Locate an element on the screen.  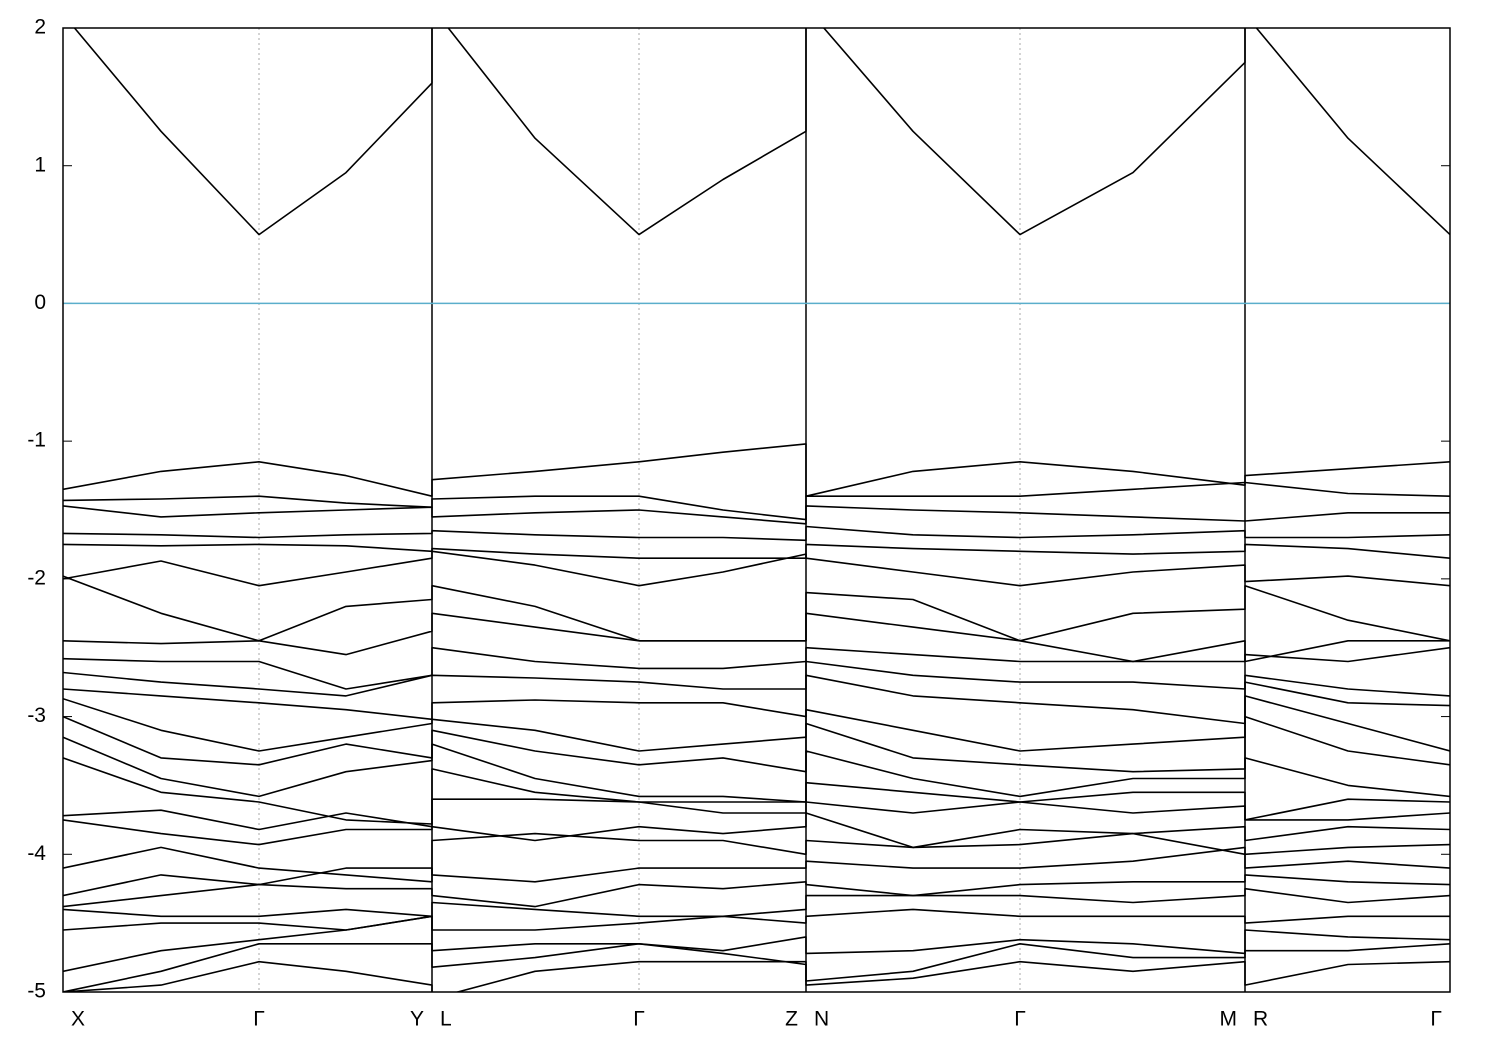
y-tick-label: 1 is located at coordinates (40, 164).